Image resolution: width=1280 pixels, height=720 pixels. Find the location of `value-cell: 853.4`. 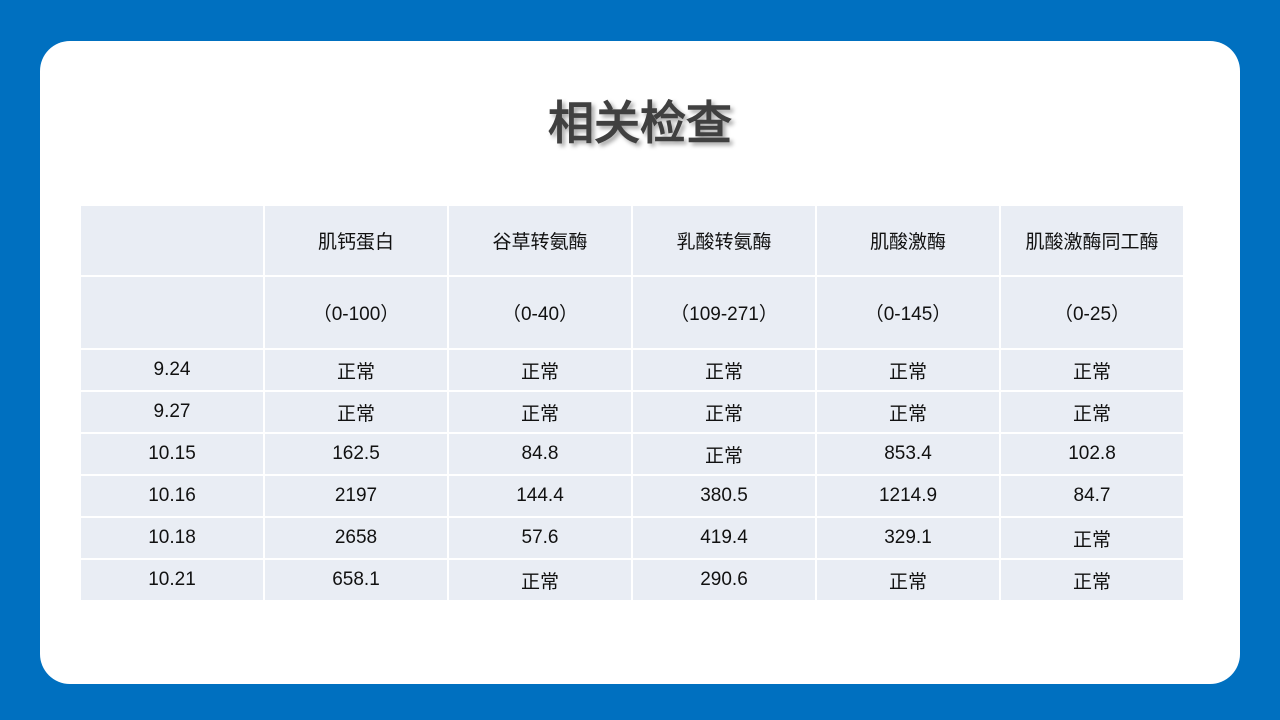

value-cell: 853.4 is located at coordinates (908, 454).